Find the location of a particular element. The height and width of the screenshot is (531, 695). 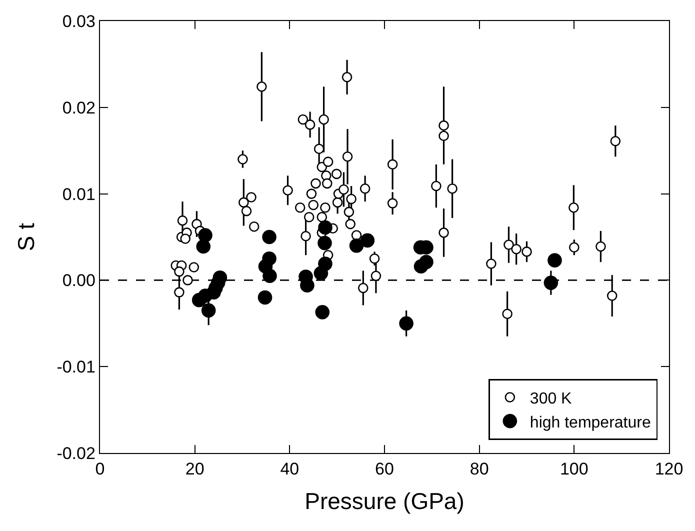

legend-label: 300 K is located at coordinates (551, 399).